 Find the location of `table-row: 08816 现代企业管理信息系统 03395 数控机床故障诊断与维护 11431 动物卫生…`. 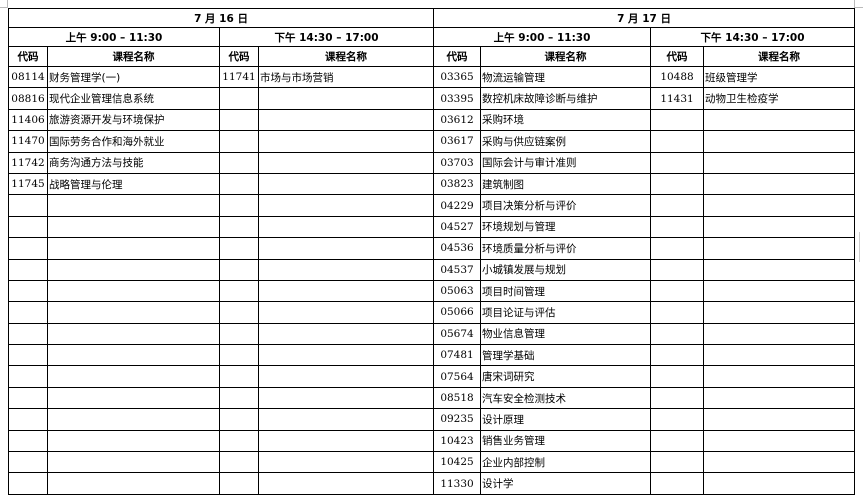

table-row: 08816 现代企业管理信息系统 03395 数控机床故障诊断与维护 11431 动物卫生… is located at coordinates (432, 98).